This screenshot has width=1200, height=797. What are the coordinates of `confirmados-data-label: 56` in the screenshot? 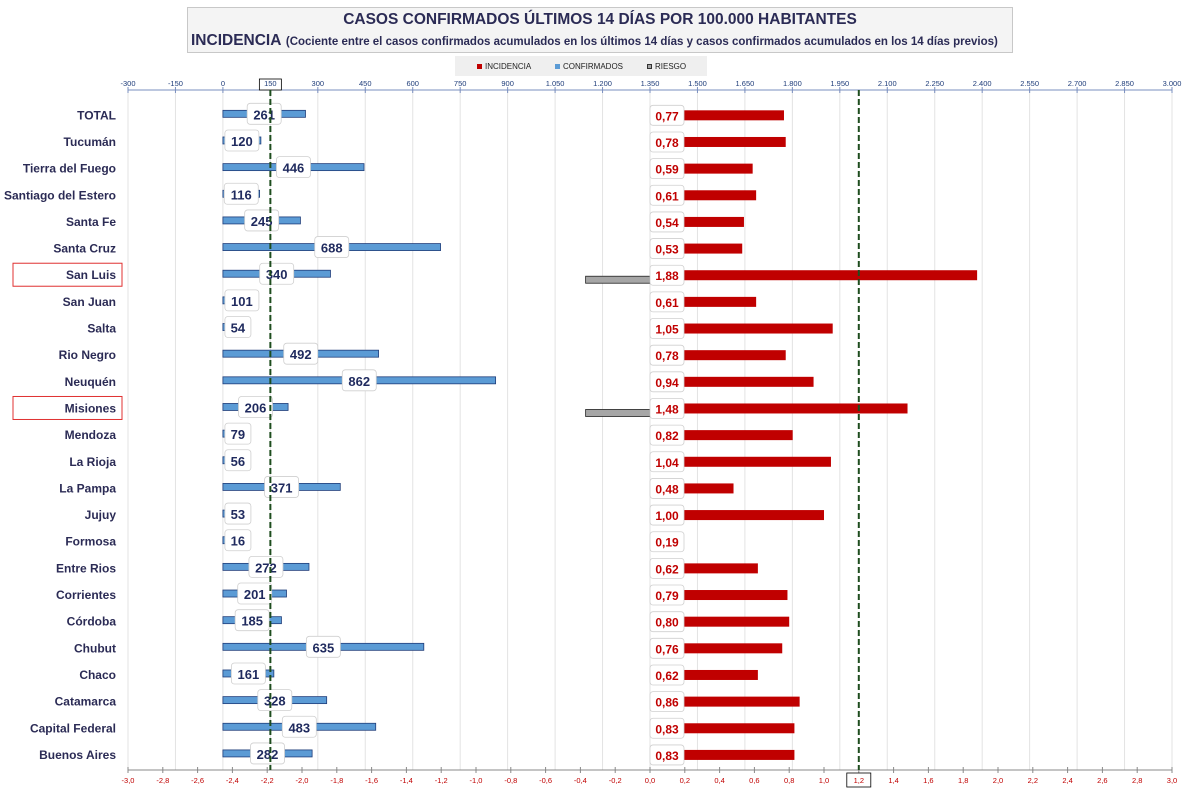 It's located at (238, 461).